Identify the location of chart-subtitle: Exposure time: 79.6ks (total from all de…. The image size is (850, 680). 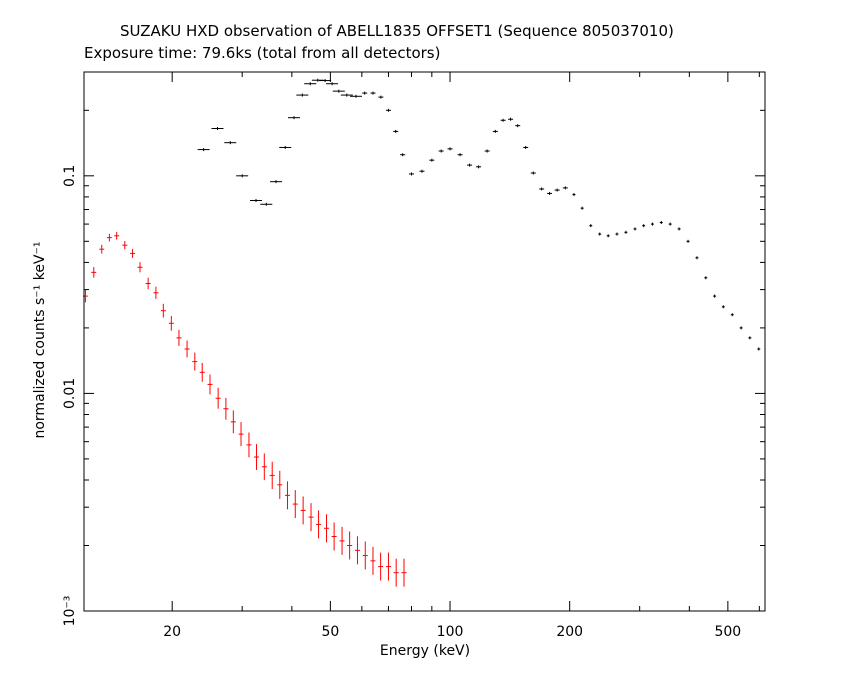
(262, 53).